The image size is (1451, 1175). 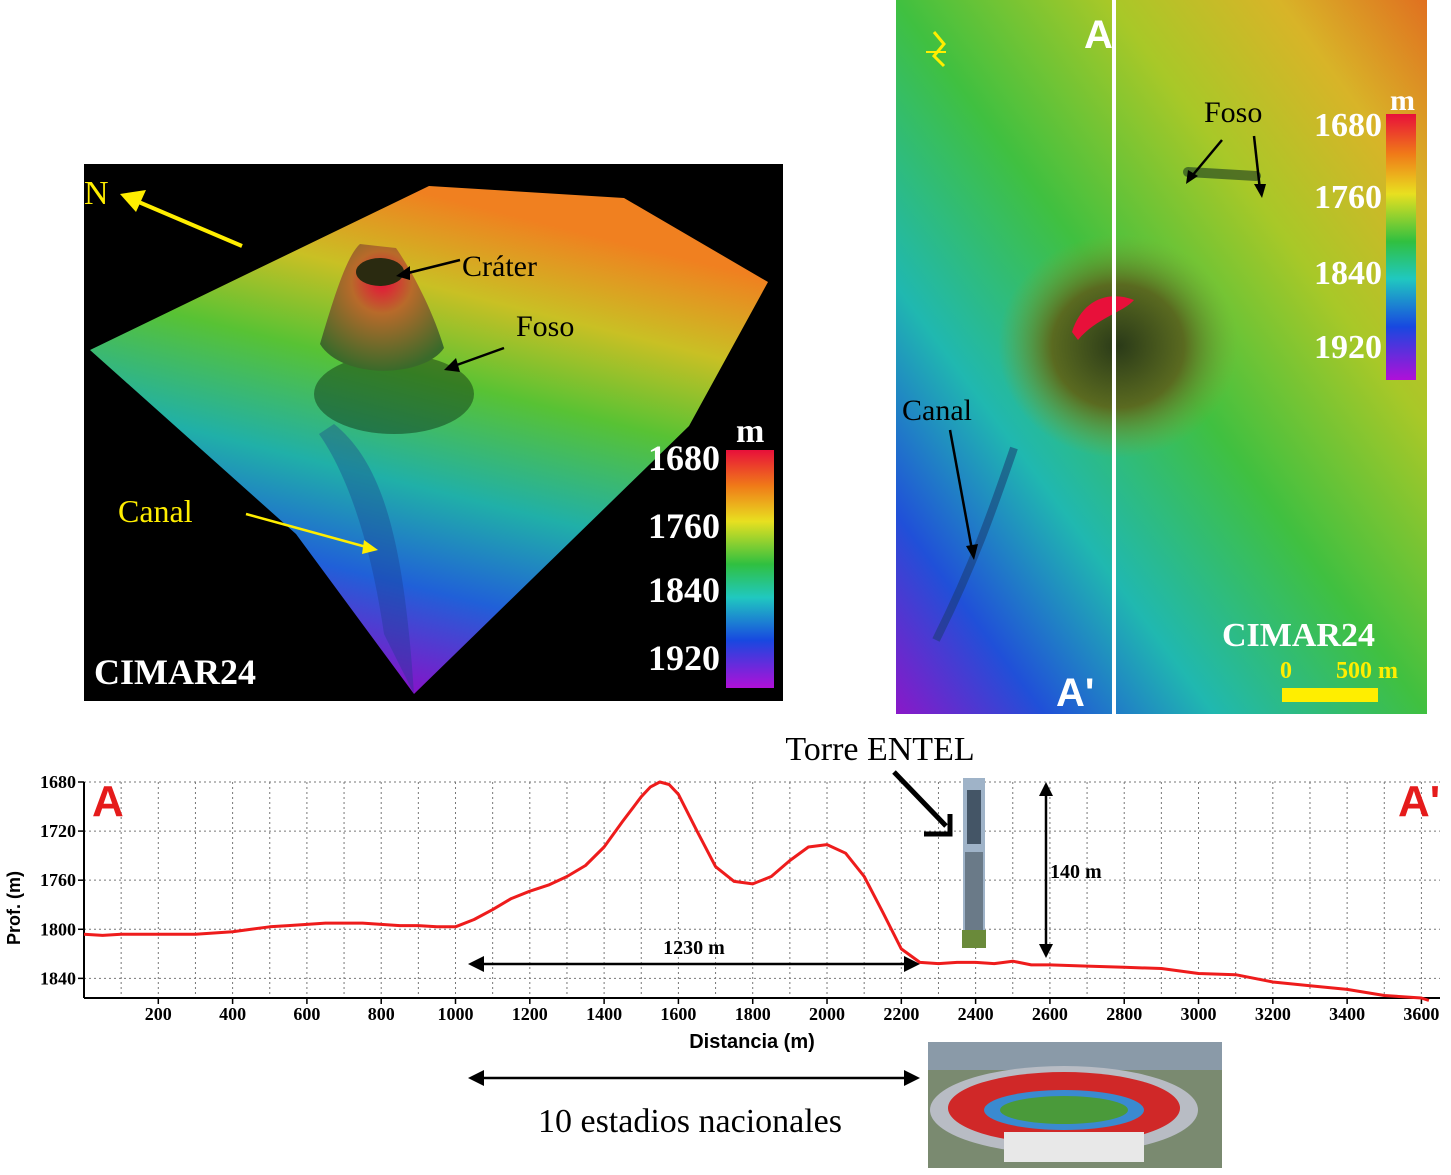 What do you see at coordinates (937, 410) in the screenshot?
I see `plan-canal-label: Canal` at bounding box center [937, 410].